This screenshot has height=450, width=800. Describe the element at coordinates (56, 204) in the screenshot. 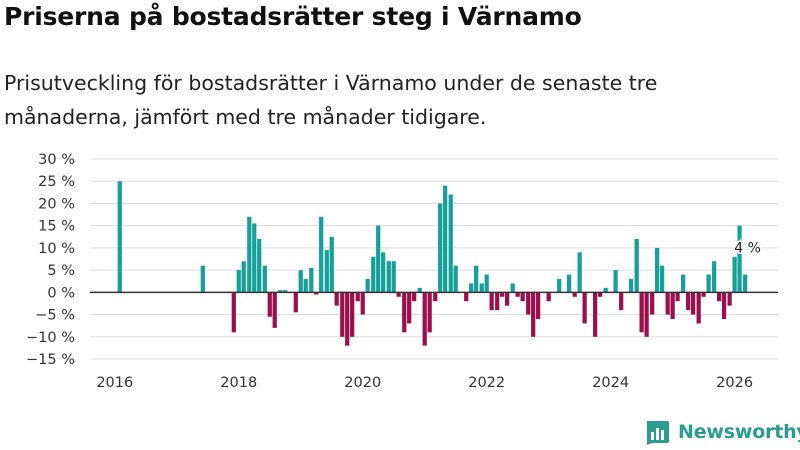

I see `y-tick-label: 20 %` at that location.